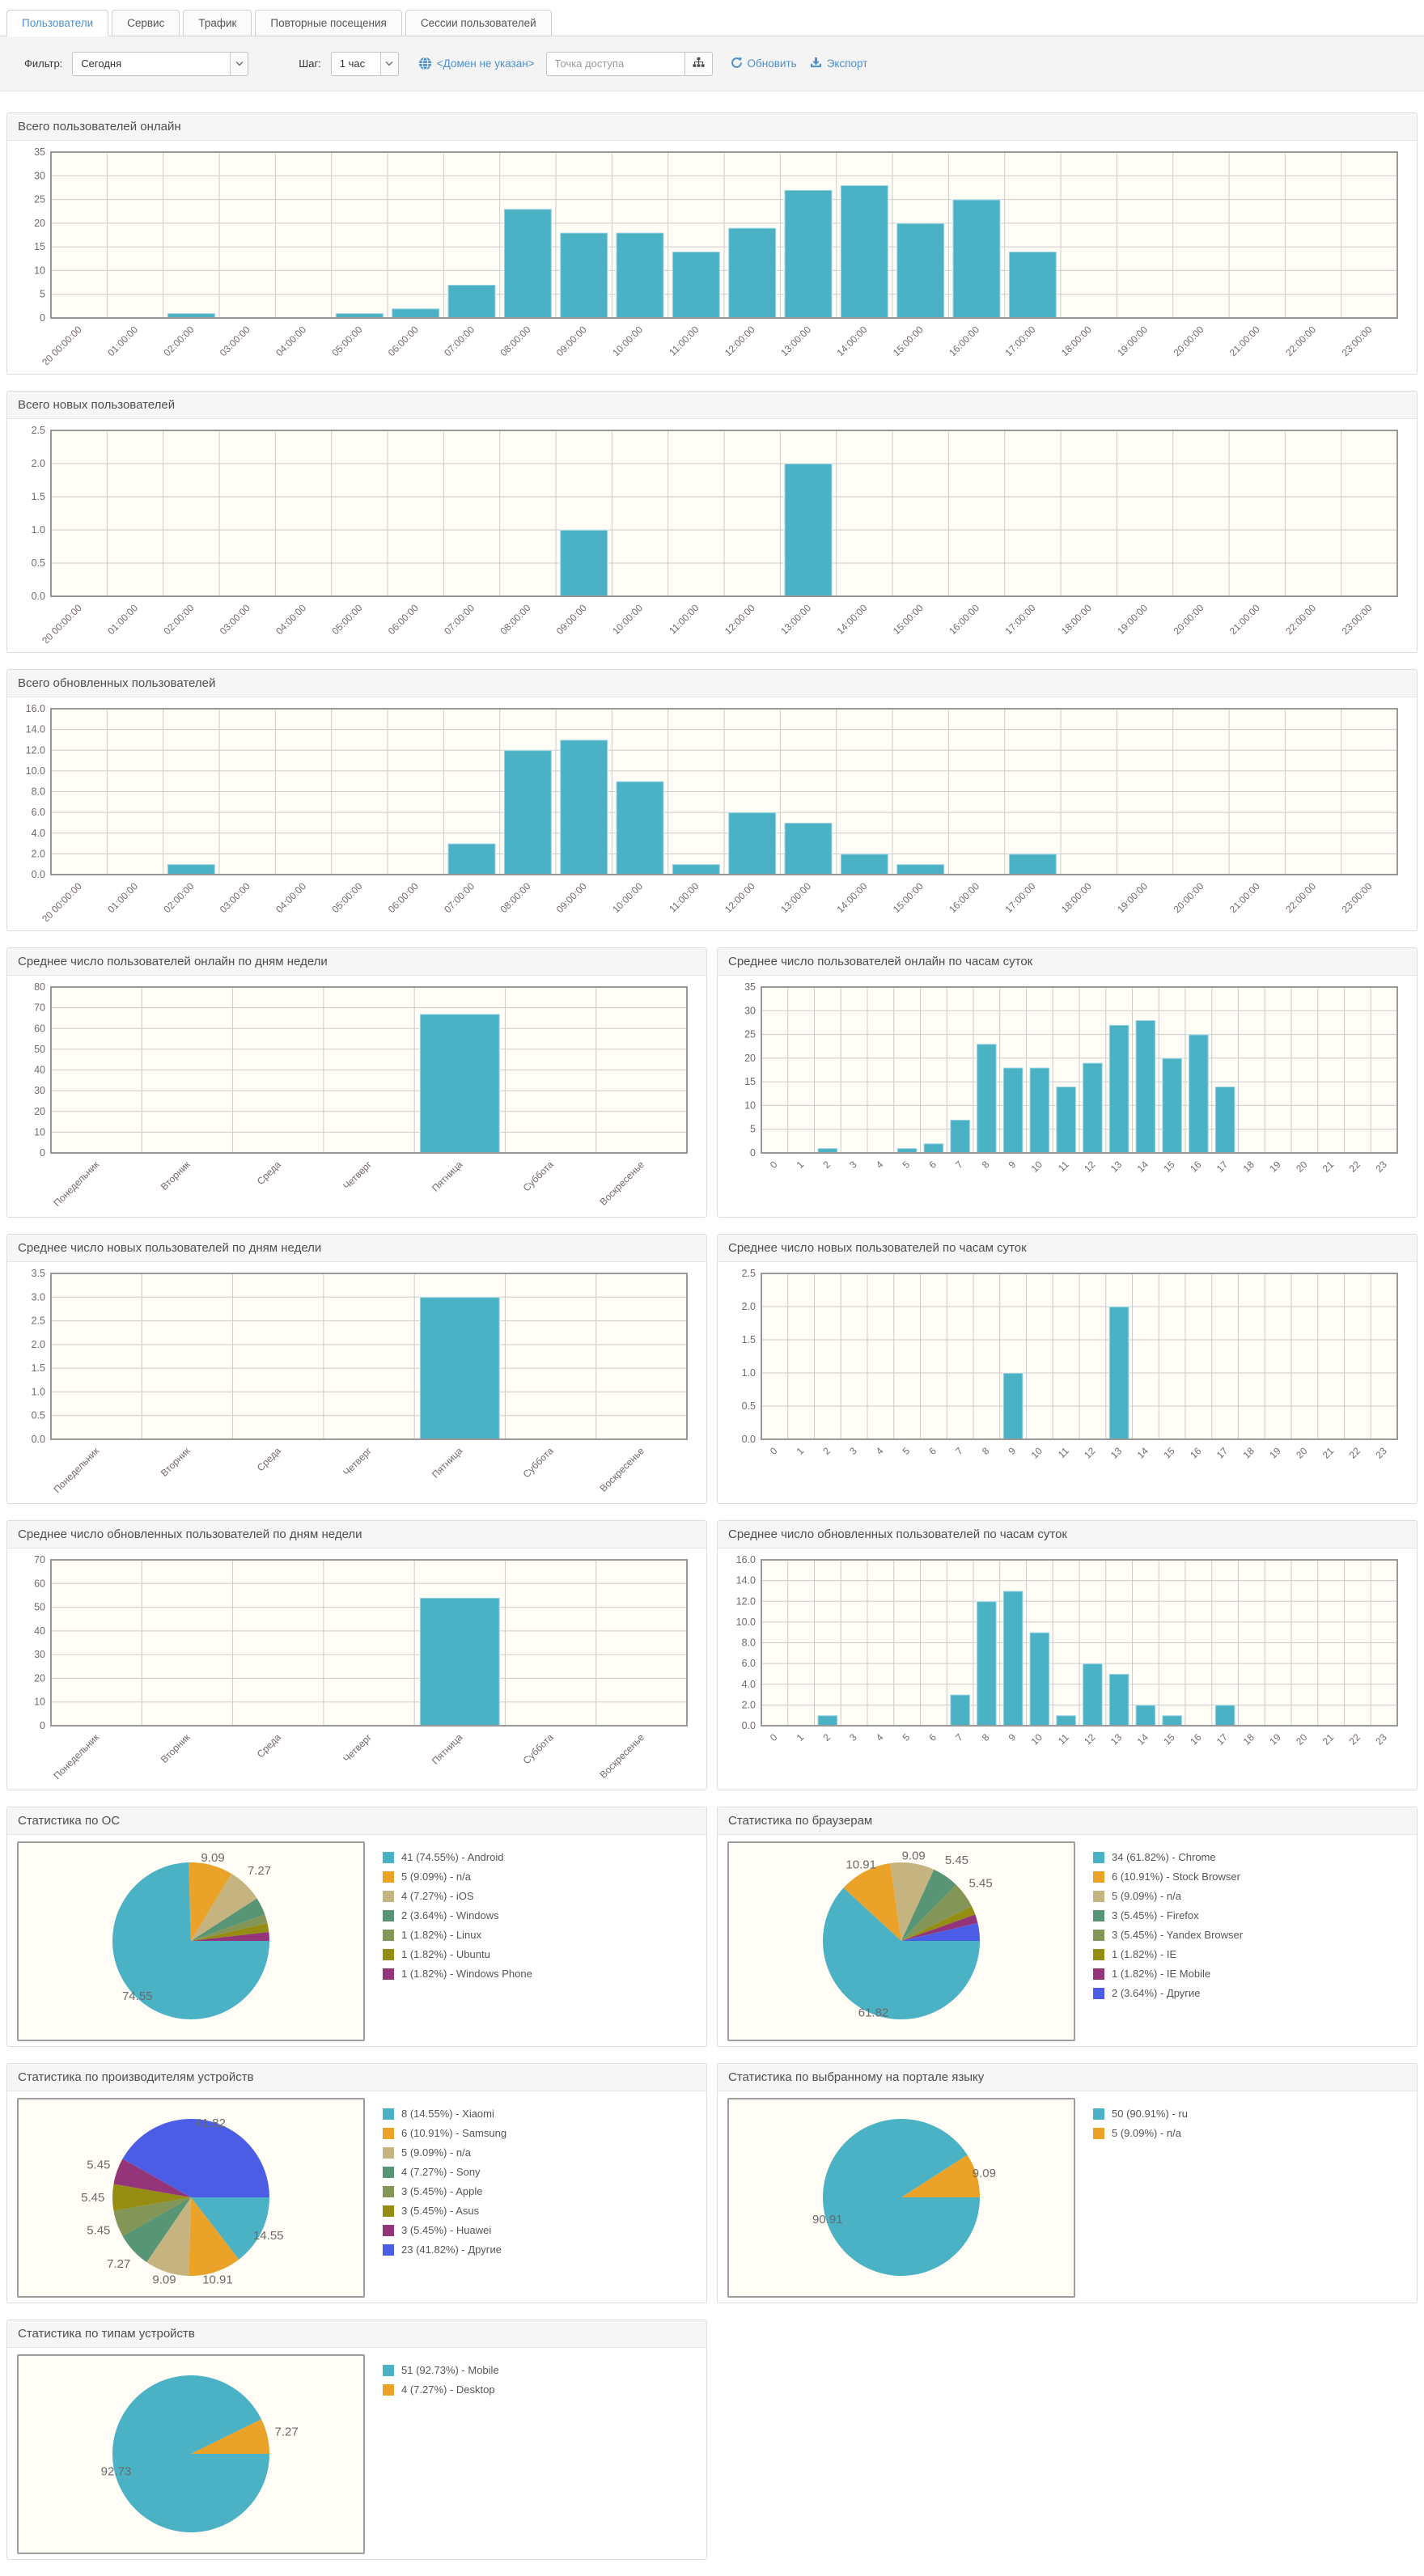  I want to click on tab-users: Пользователи, so click(57, 23).